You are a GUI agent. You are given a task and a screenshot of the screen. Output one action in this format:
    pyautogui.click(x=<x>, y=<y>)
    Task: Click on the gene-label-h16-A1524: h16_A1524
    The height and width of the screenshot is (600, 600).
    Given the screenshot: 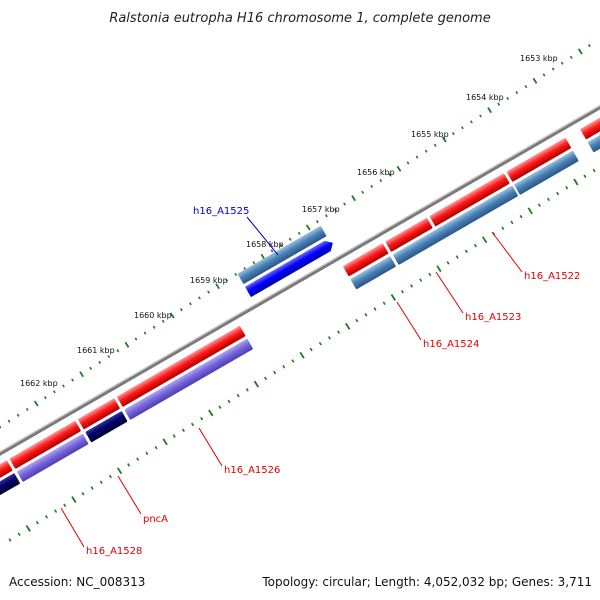 What is the action you would take?
    pyautogui.click(x=451, y=344)
    